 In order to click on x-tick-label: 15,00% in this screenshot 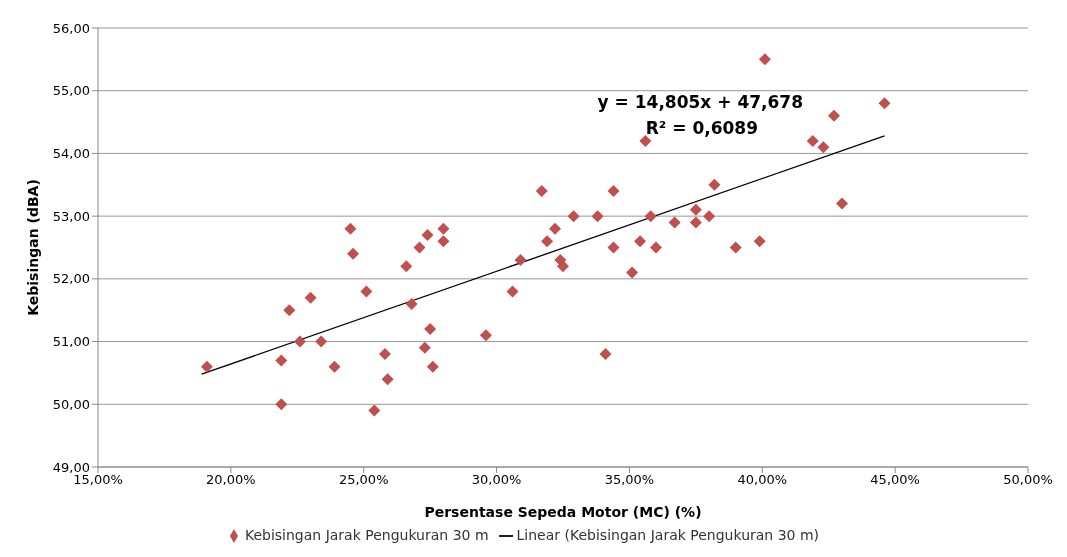, I will do `click(98, 480)`.